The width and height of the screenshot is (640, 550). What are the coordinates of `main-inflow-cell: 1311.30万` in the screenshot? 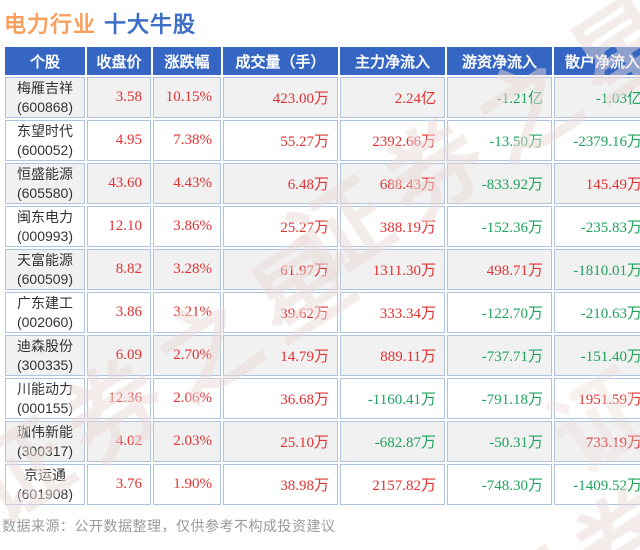 It's located at (392, 269).